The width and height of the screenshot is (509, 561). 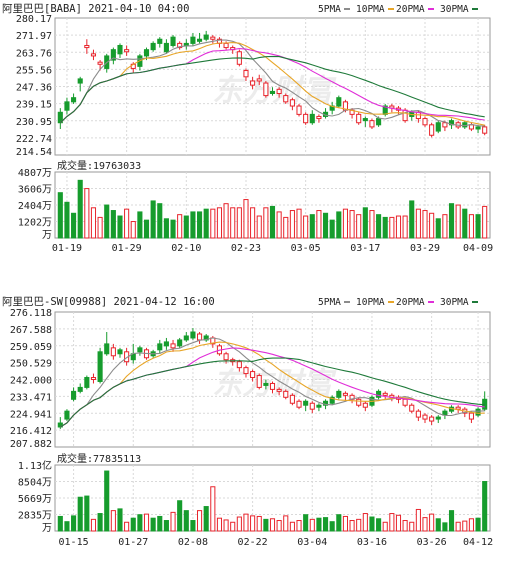 I want to click on volume-tick-label: 5669万, so click(x=35, y=499).